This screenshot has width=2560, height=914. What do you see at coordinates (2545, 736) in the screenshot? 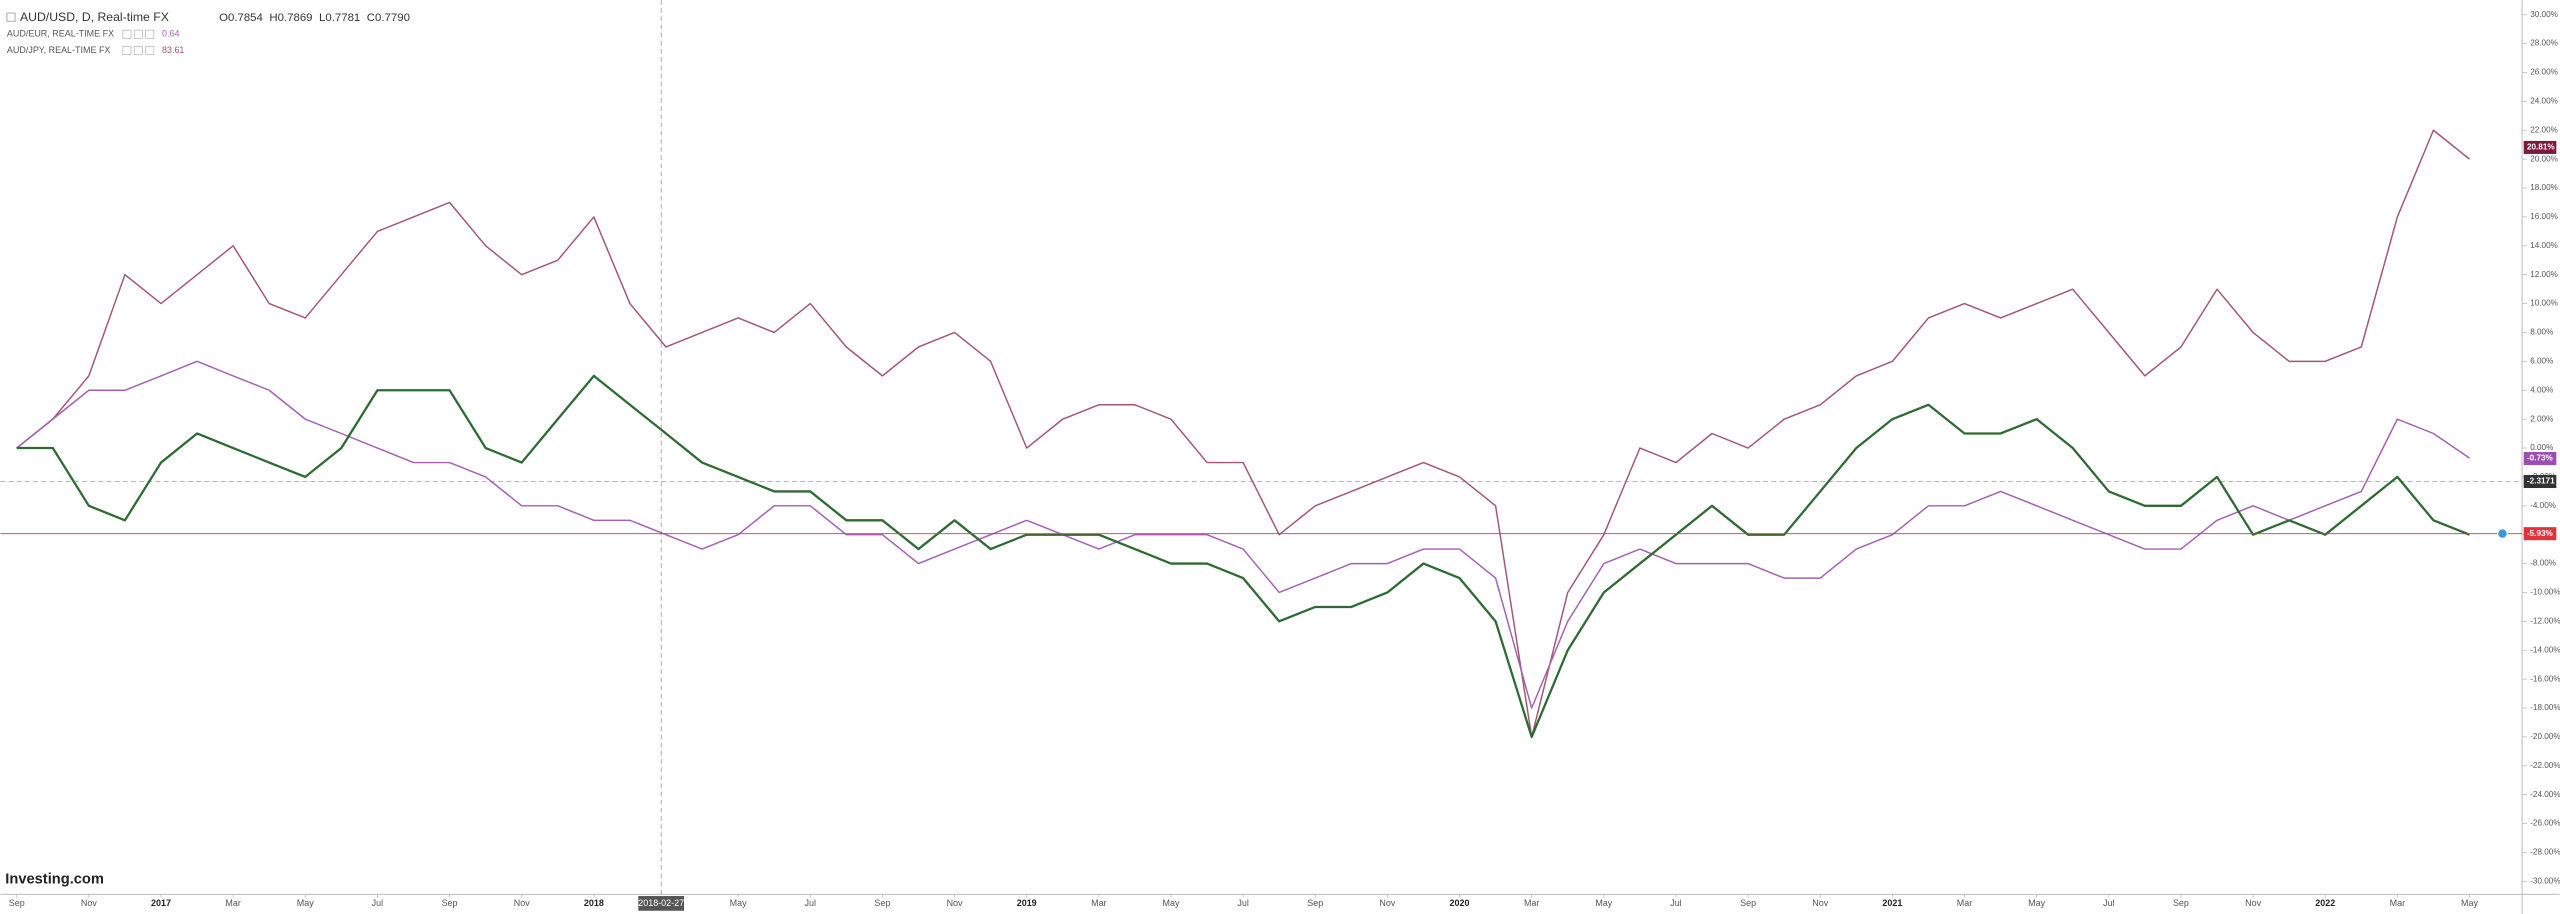
I see `y-tick-label: -20.00%` at bounding box center [2545, 736].